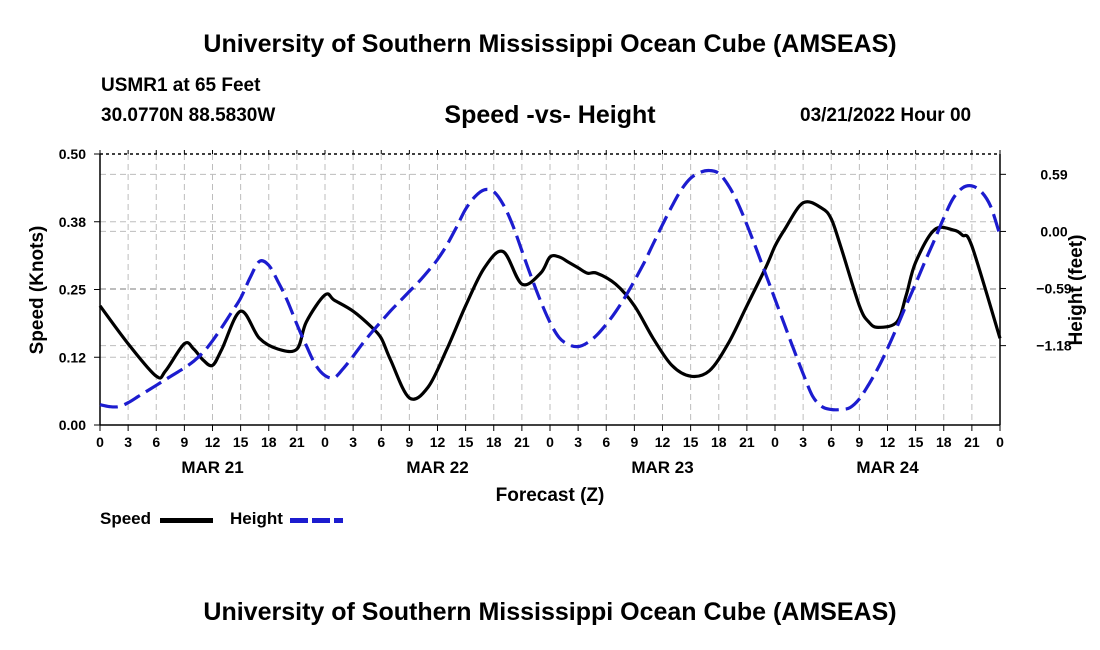 Image resolution: width=1100 pixels, height=650 pixels. Describe the element at coordinates (1053, 174) in the screenshot. I see `y2-tick-label: 0.59` at that location.